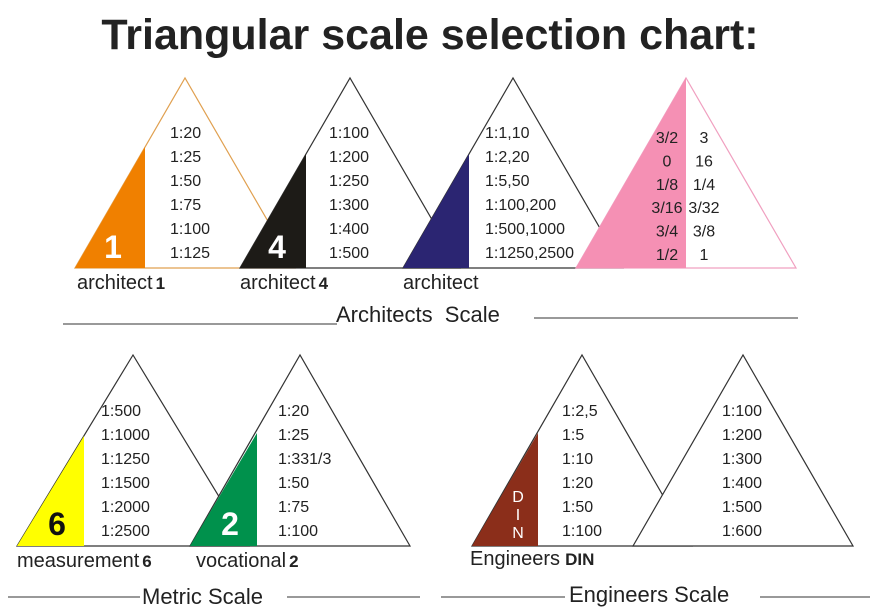 The width and height of the screenshot is (880, 615). Describe the element at coordinates (125, 507) in the screenshot. I see `scale-value: 1:2000` at that location.